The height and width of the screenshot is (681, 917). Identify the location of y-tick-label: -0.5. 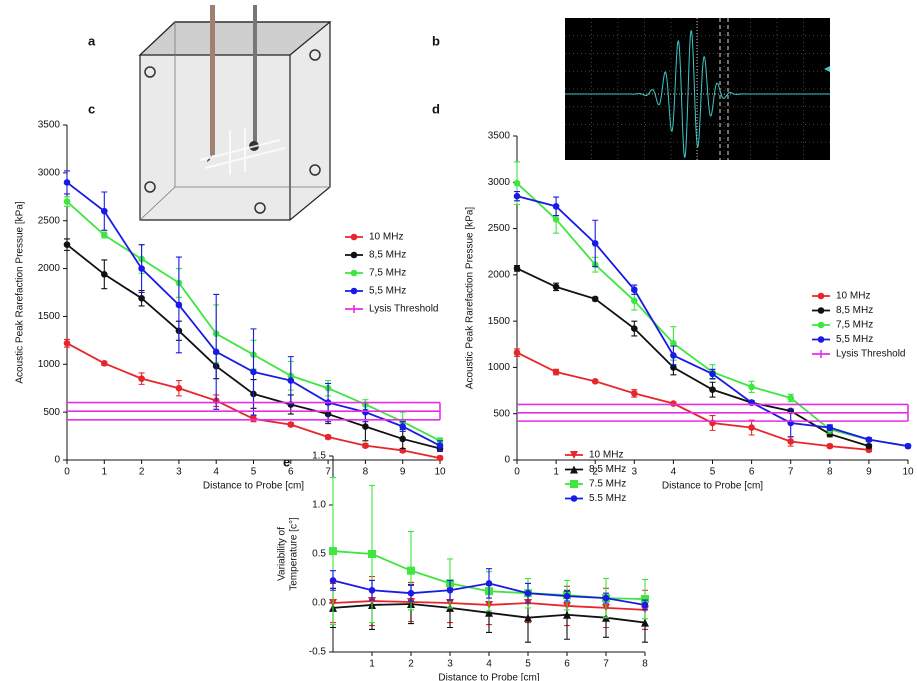
(318, 652).